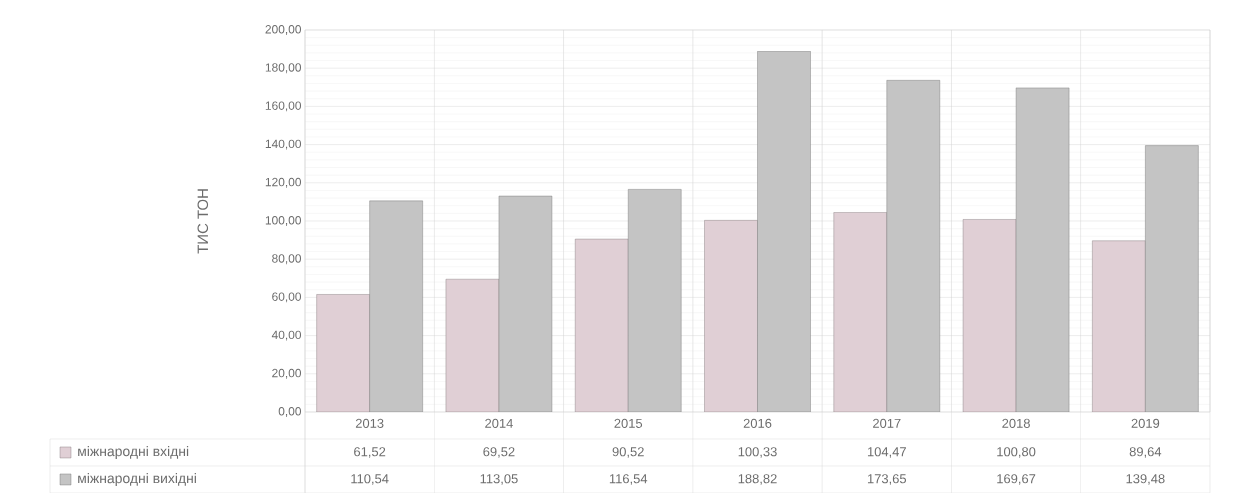 This screenshot has width=1235, height=493. What do you see at coordinates (286, 335) in the screenshot?
I see `y-tick-label: 40,00` at bounding box center [286, 335].